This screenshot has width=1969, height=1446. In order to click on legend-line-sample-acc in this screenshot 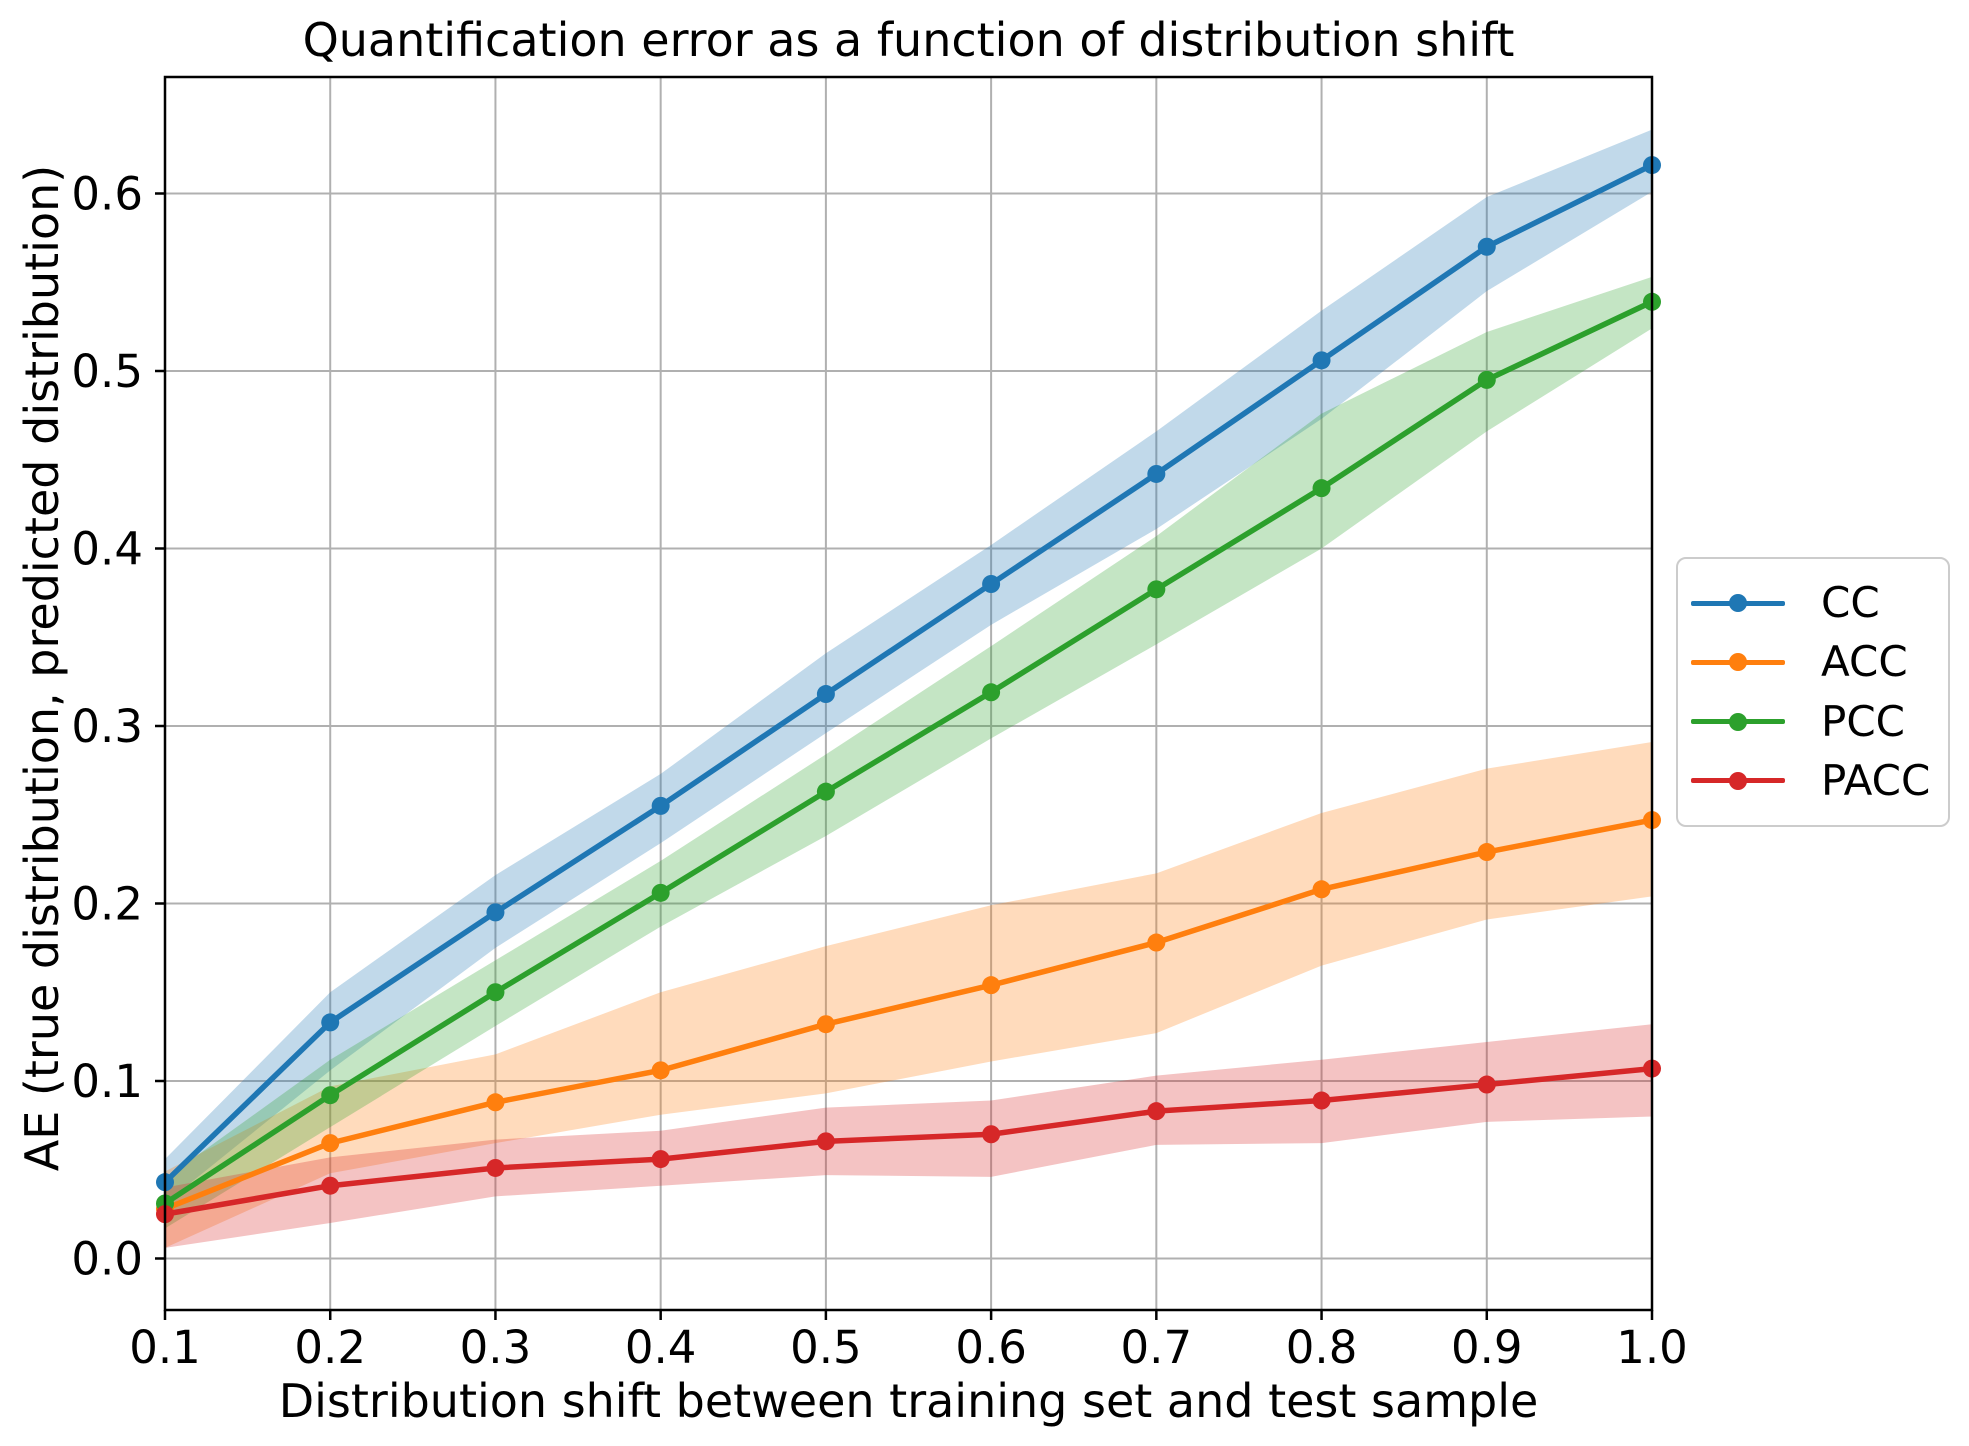, I will do `click(1738, 662)`.